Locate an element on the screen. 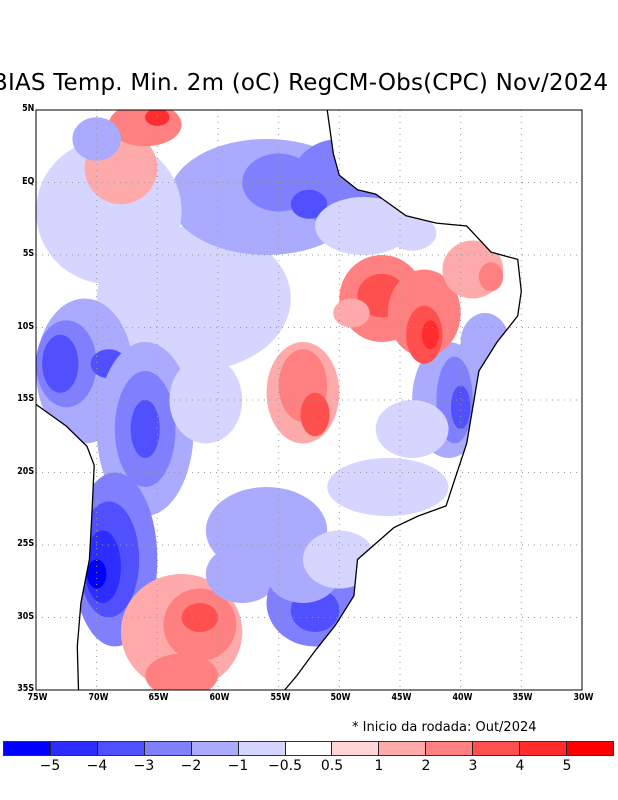  lat-tick-label: 25S is located at coordinates (25, 543).